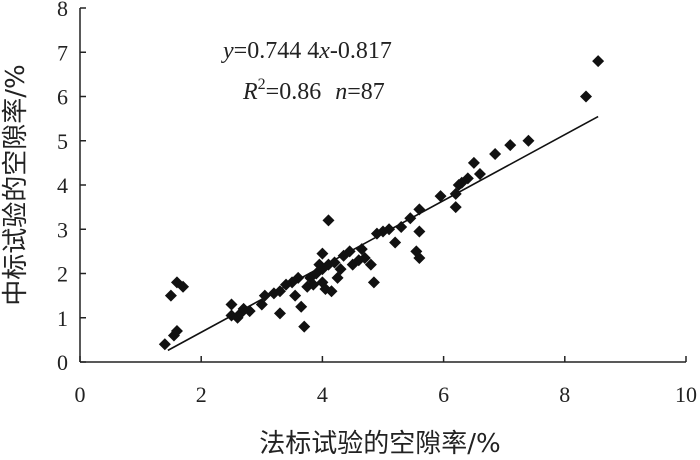  Describe the element at coordinates (16, 184) in the screenshot. I see `y-axis-title: 中标试验的空隙率/%` at that location.